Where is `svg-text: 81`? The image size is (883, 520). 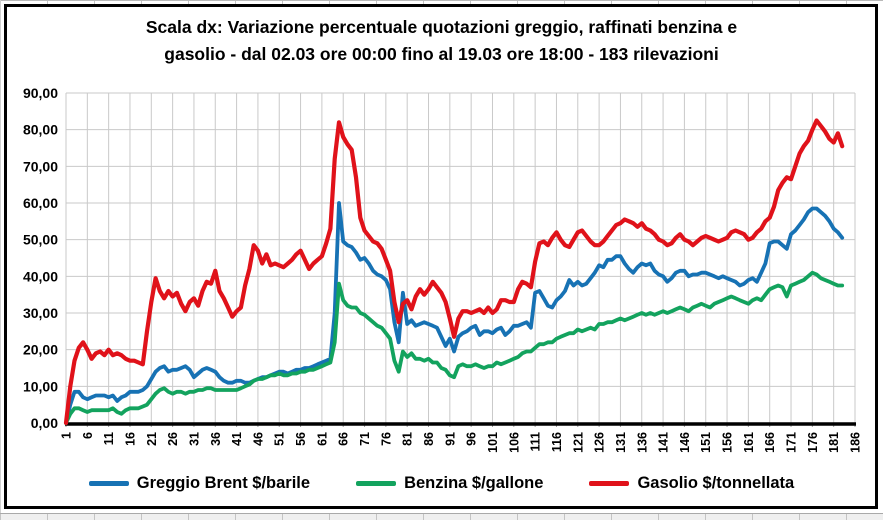
svg-text: 81 is located at coordinates (408, 439).